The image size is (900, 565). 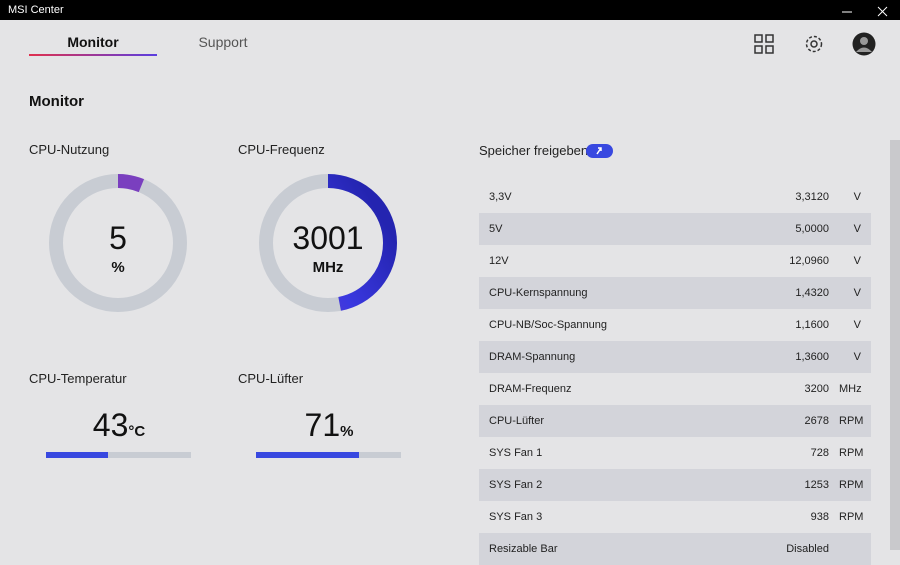 I want to click on gauge-value: 5 %, so click(x=118, y=248).